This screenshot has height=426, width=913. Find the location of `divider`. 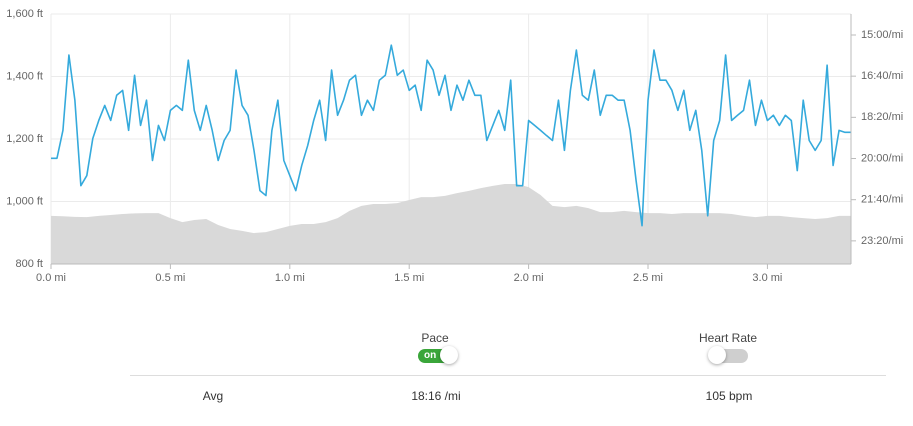

divider is located at coordinates (508, 375).